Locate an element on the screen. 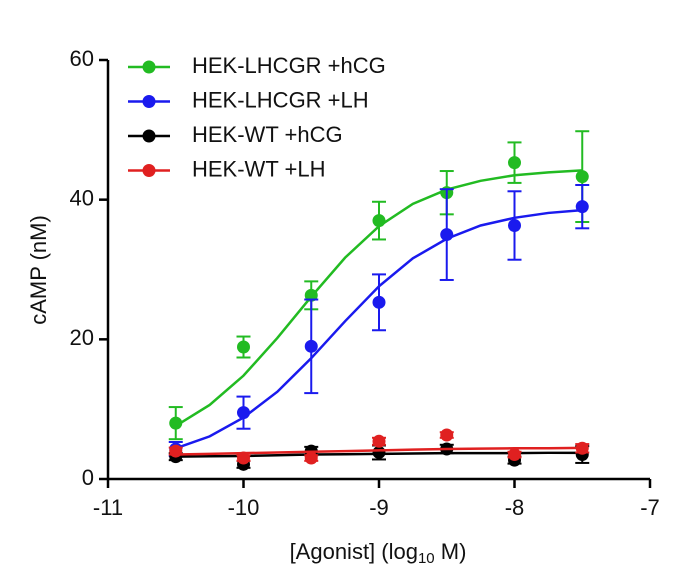 This screenshot has width=690, height=580. y-tick-label: 20 is located at coordinates (82, 337).